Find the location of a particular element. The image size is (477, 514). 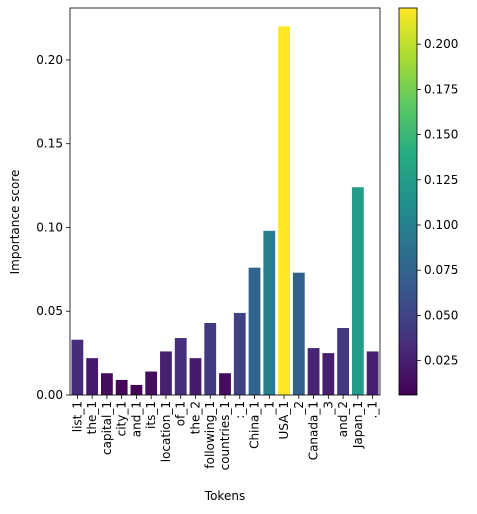

y-tick-label: 0.10 is located at coordinates (49, 227).